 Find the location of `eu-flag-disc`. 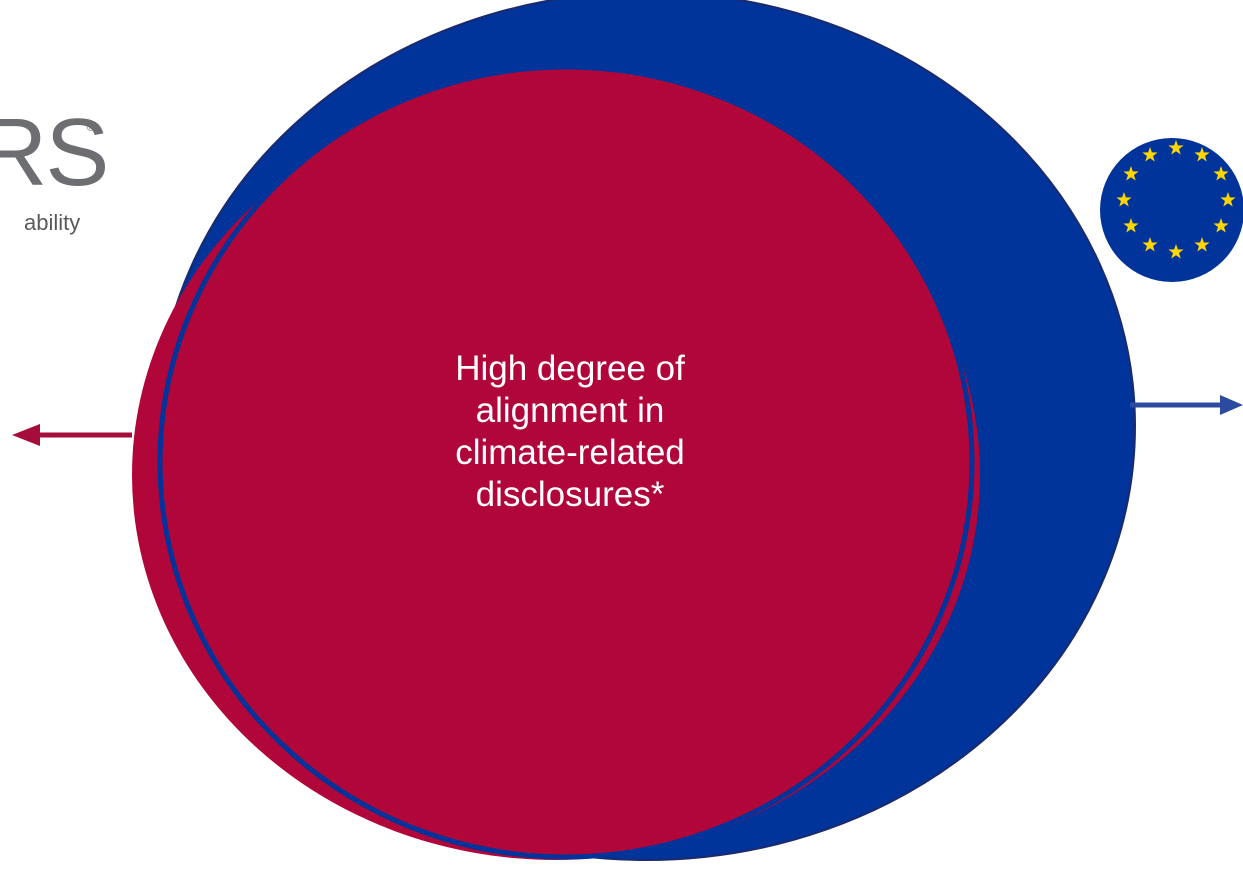

eu-flag-disc is located at coordinates (1171, 210).